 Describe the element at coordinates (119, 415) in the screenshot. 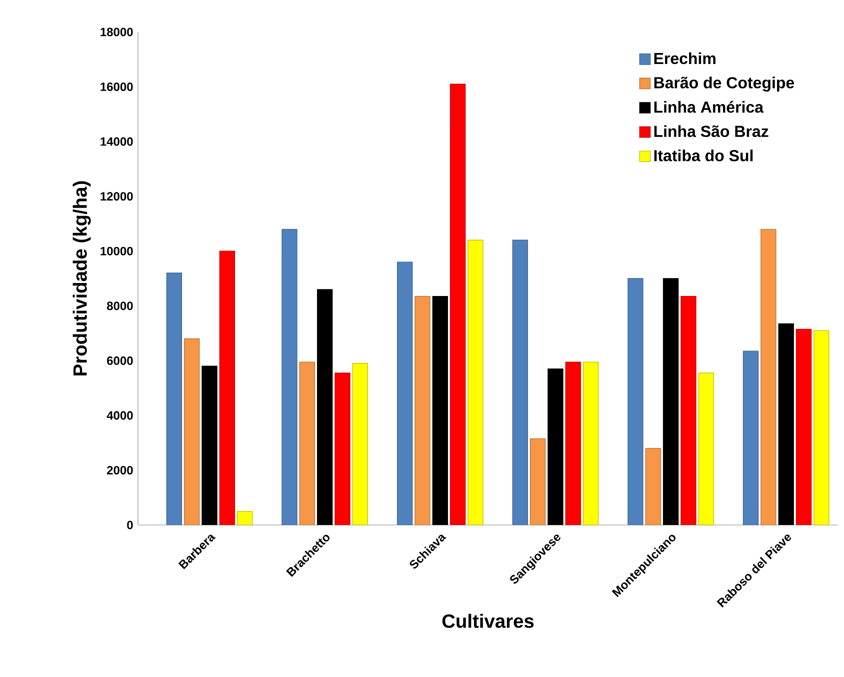

I see `y-tick-label: 4000` at that location.